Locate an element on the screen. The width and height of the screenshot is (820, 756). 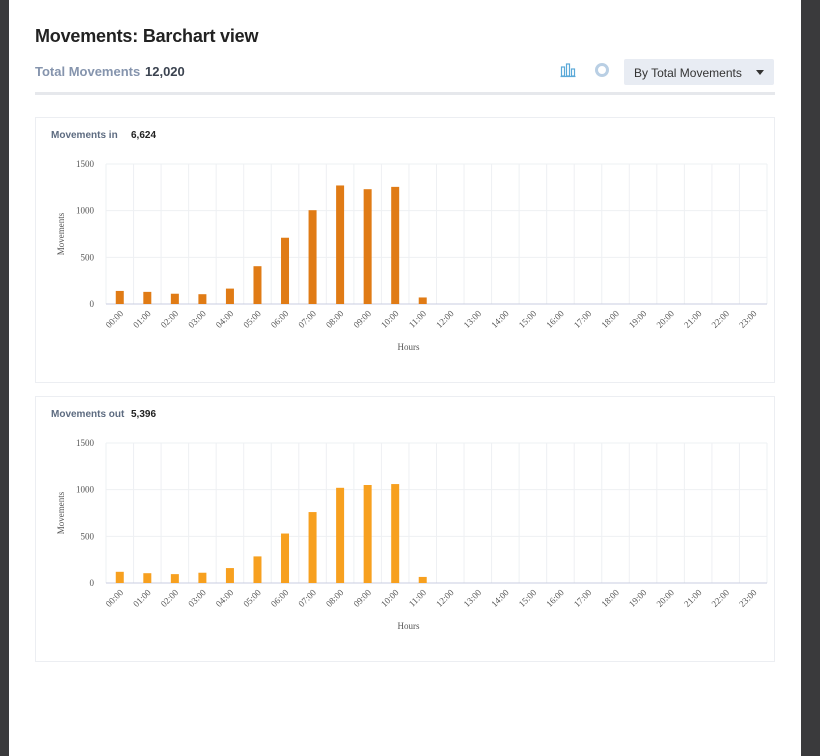
sort-mode-dropdown: By Total Movements is located at coordinates (699, 72).